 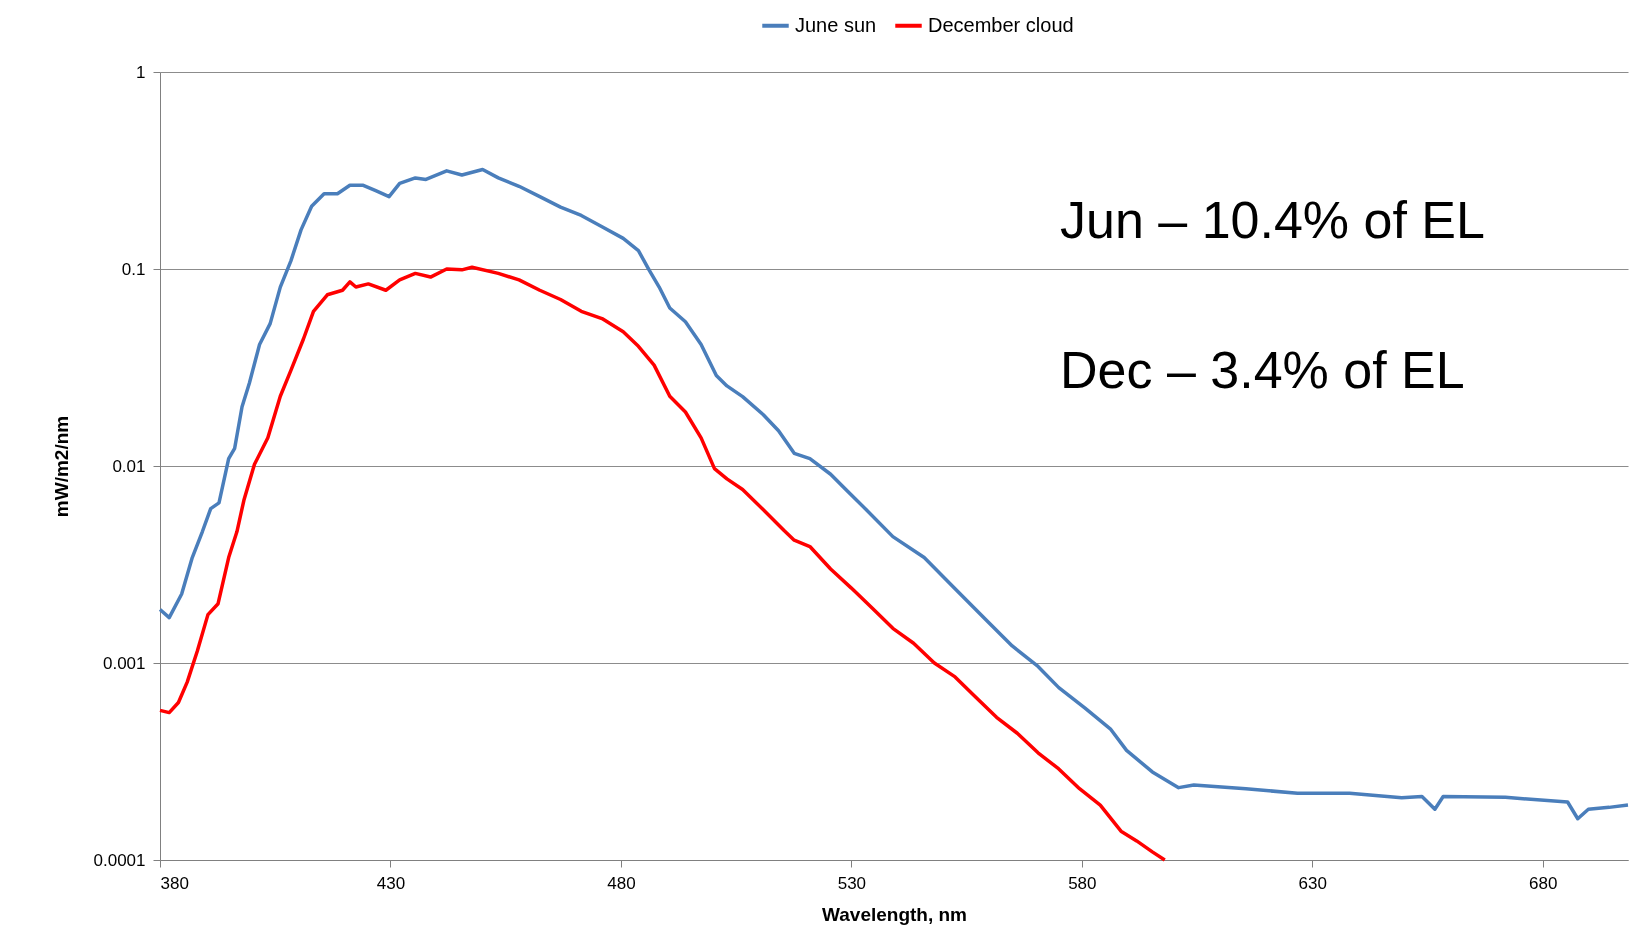 I want to click on x-tick-label: 380, so click(x=174, y=883).